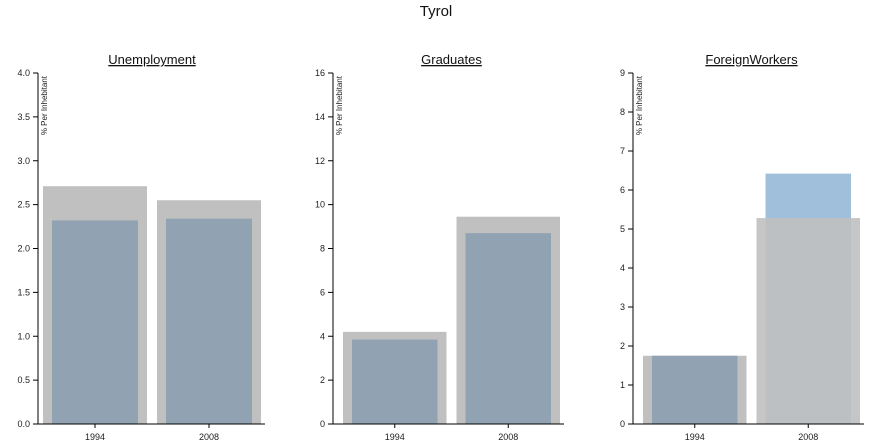 The width and height of the screenshot is (872, 447). What do you see at coordinates (451, 59) in the screenshot?
I see `panel-title: Graduates` at bounding box center [451, 59].